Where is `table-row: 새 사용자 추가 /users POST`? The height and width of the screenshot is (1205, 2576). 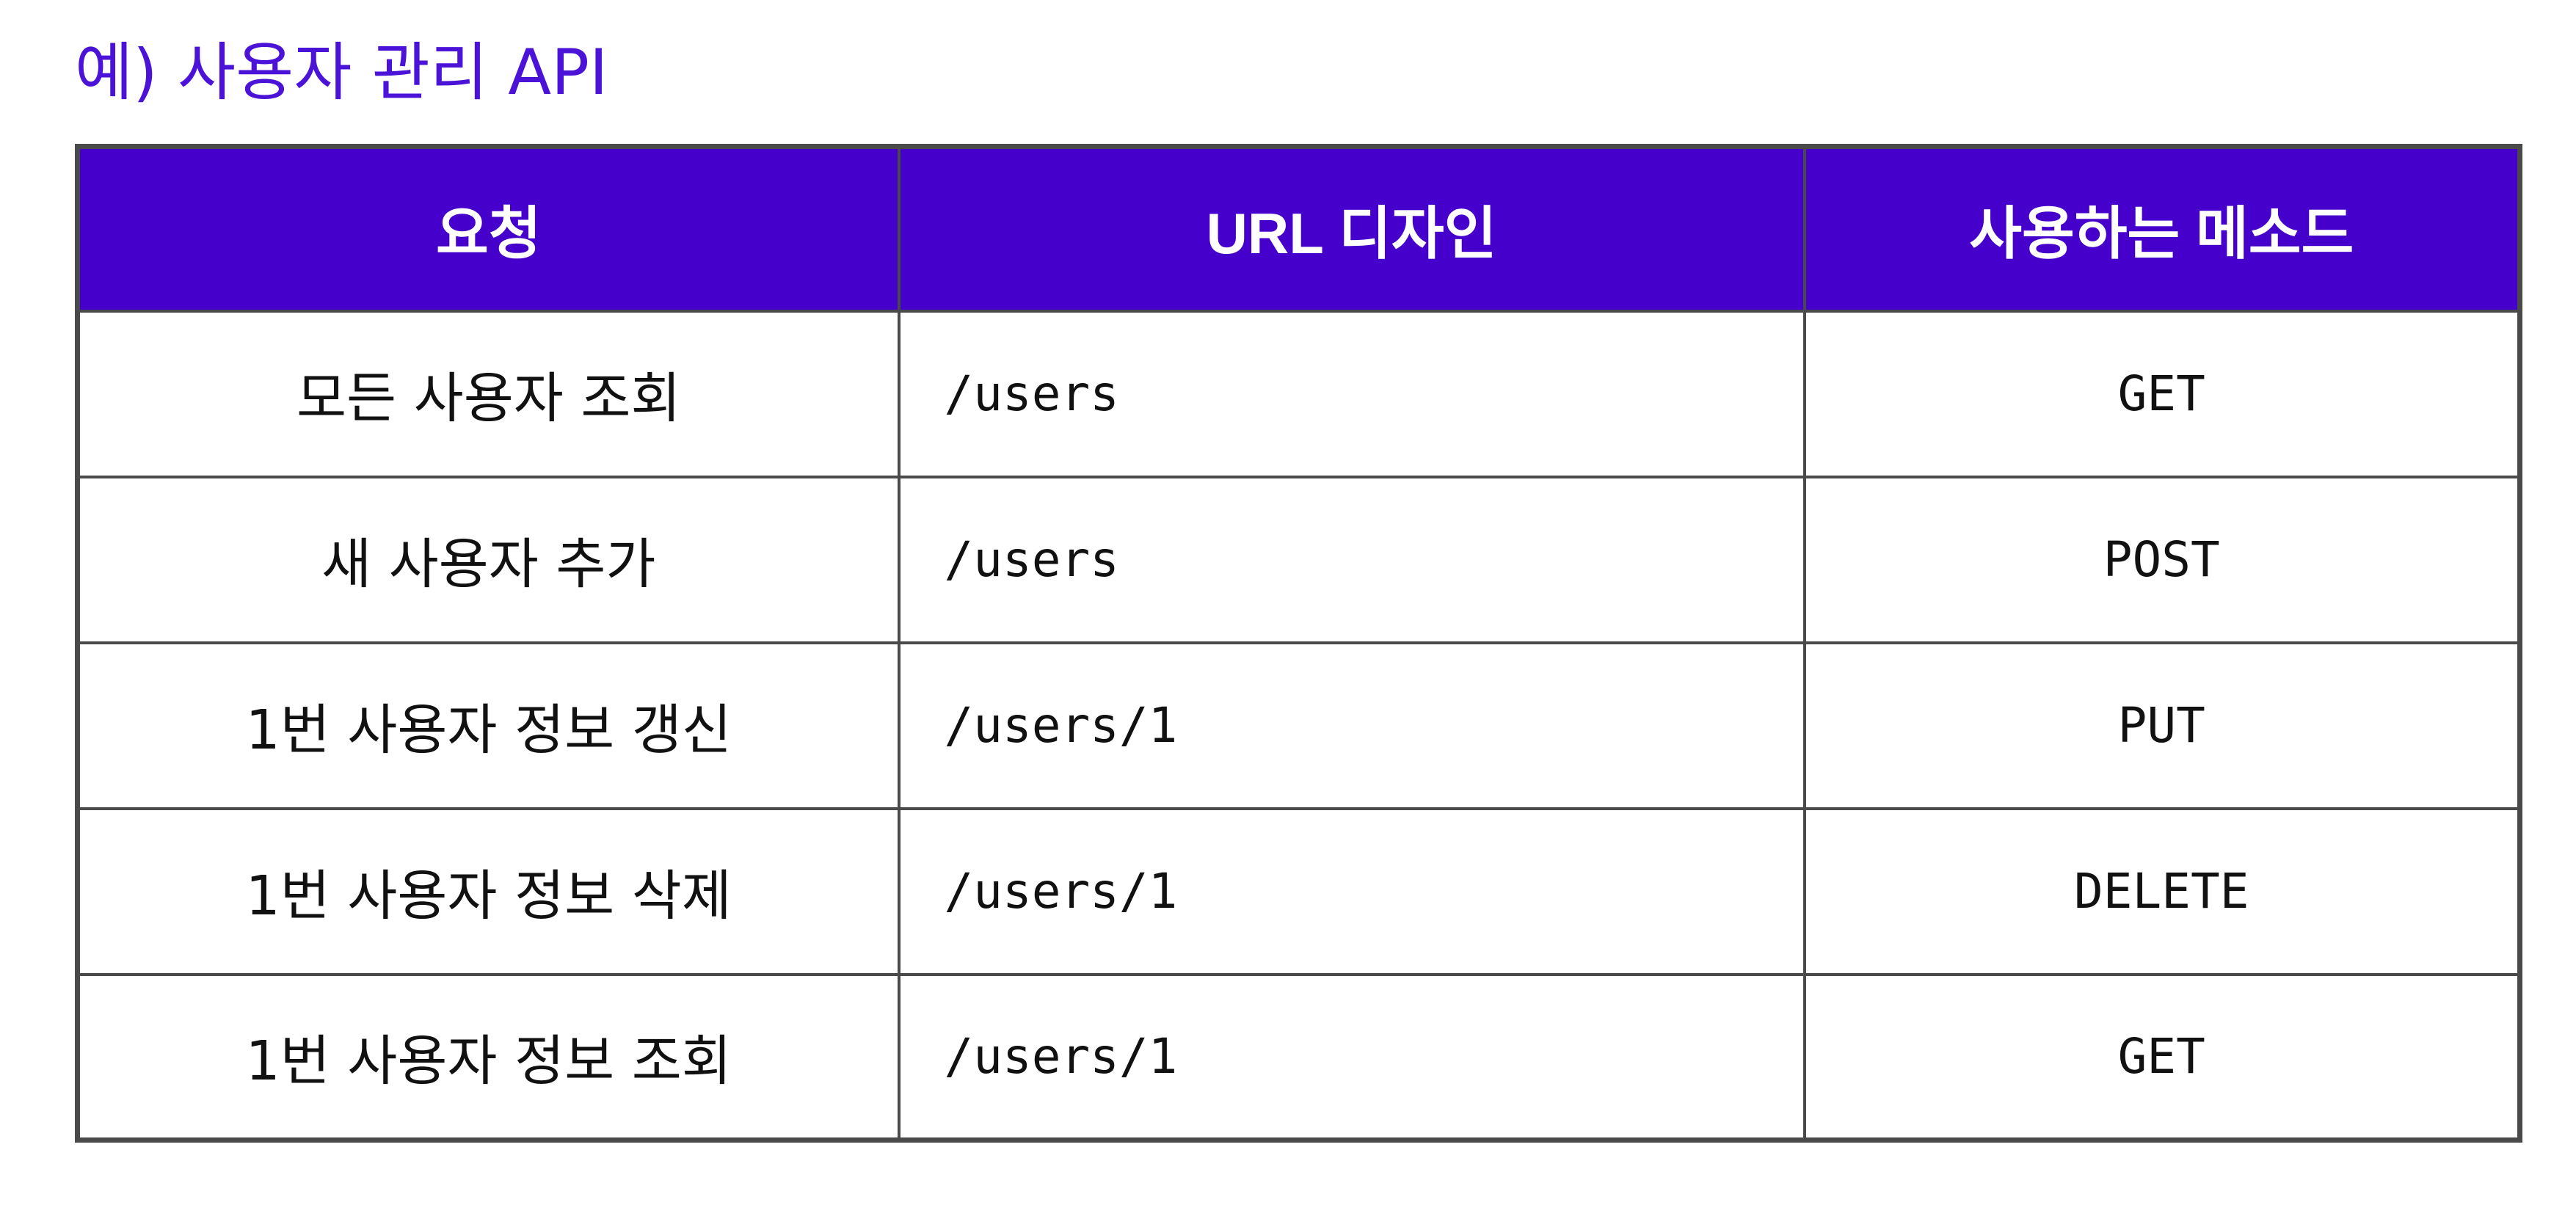 table-row: 새 사용자 추가 /users POST is located at coordinates (1299, 559).